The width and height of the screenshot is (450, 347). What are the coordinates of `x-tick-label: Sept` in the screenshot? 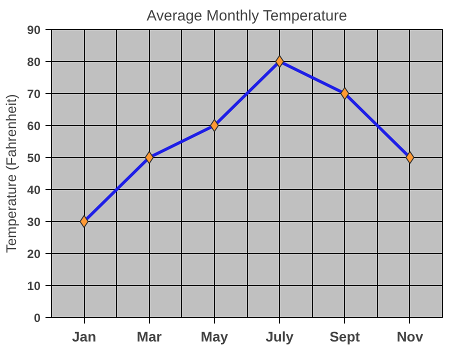 It's located at (345, 336).